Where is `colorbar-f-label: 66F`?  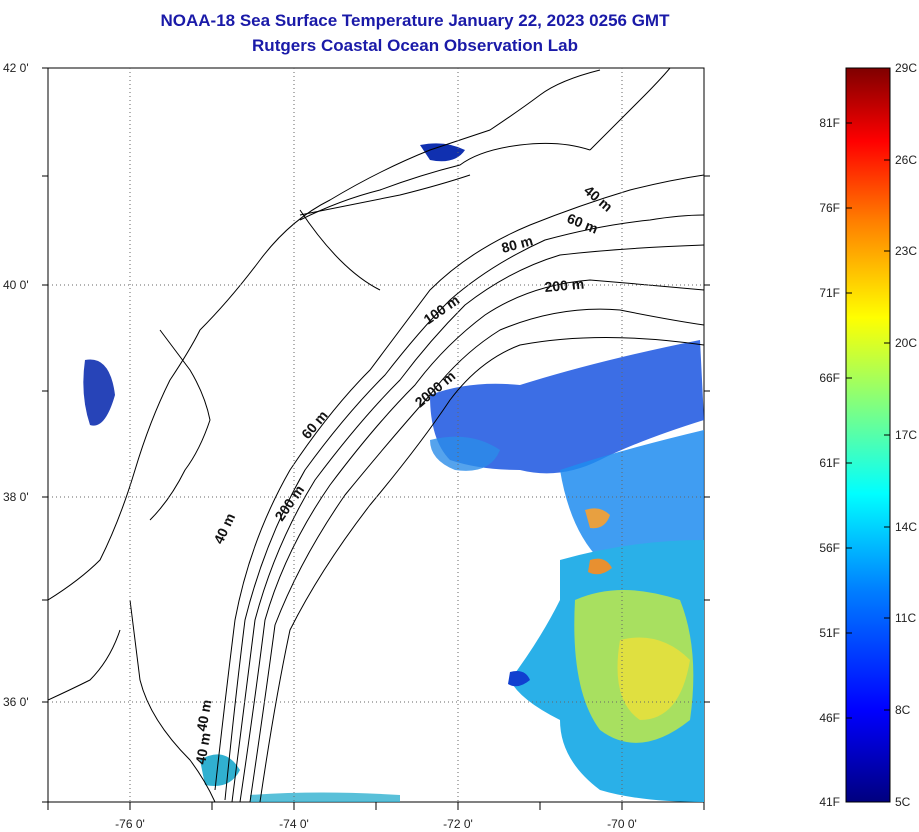
colorbar-f-label: 66F is located at coordinates (829, 378).